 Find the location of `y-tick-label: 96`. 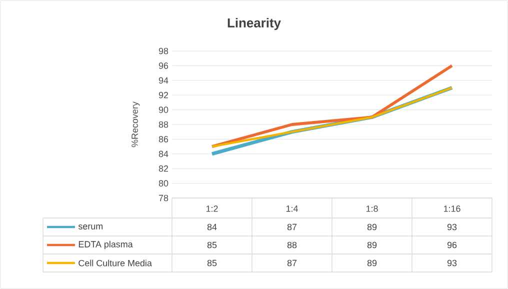

y-tick-label: 96 is located at coordinates (163, 65).